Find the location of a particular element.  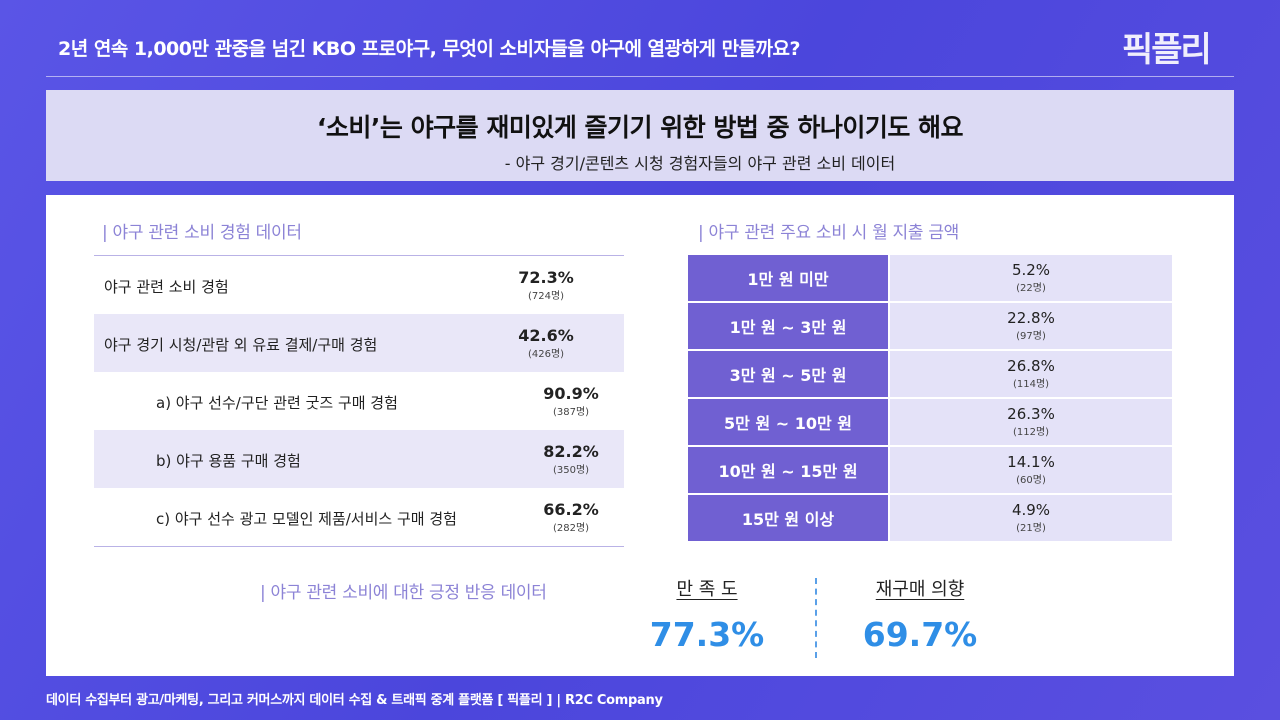

dashed-divider is located at coordinates (816, 618).